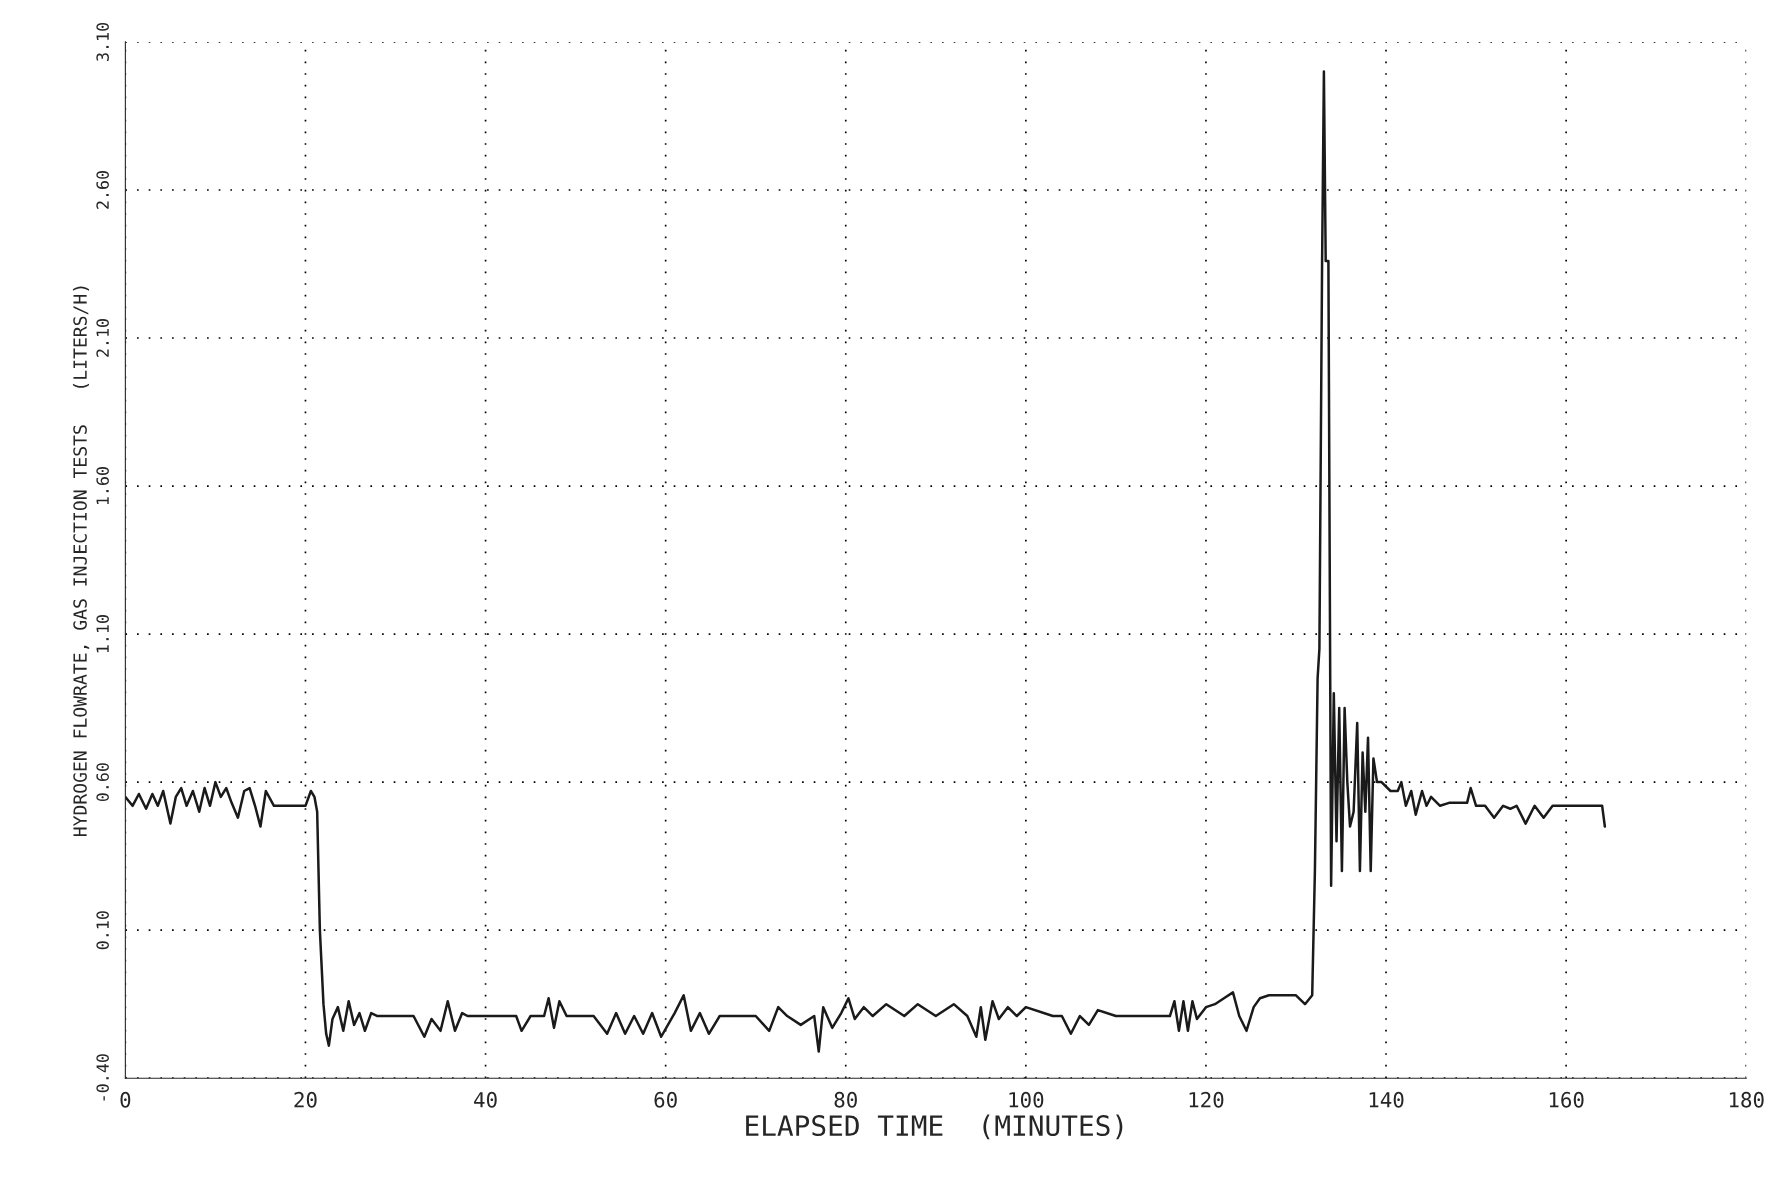 Image resolution: width=1791 pixels, height=1198 pixels. Describe the element at coordinates (1386, 1099) in the screenshot. I see `x-tick-label: 140` at that location.